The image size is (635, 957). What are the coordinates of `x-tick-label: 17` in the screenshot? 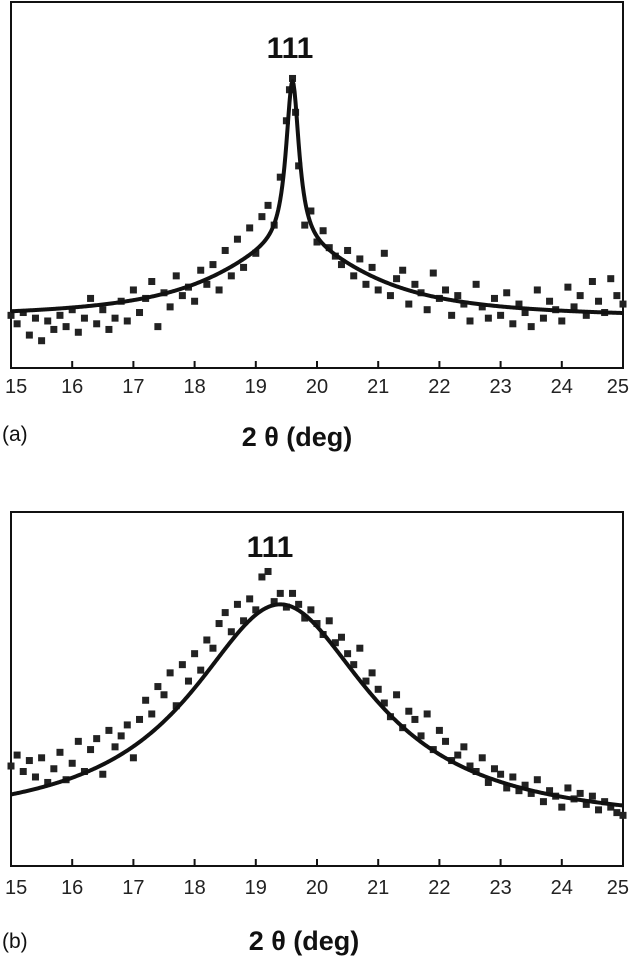 It's located at (133, 888).